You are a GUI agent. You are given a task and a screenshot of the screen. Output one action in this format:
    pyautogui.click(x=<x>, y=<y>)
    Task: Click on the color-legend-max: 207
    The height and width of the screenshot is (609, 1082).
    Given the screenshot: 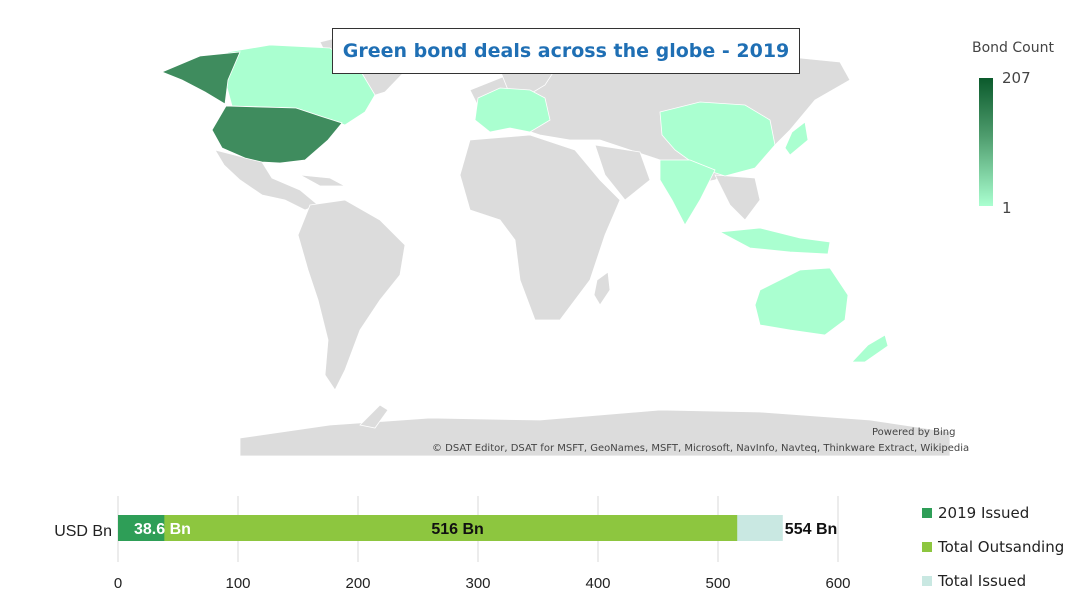 What is the action you would take?
    pyautogui.click(x=1016, y=78)
    